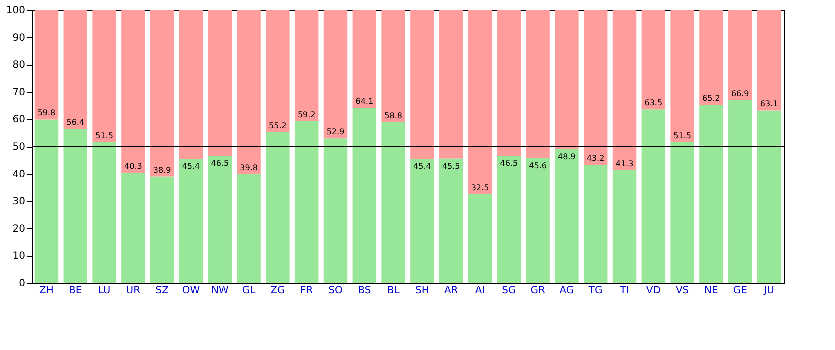  What do you see at coordinates (47, 291) in the screenshot?
I see `x-tick-label: ZH` at bounding box center [47, 291].